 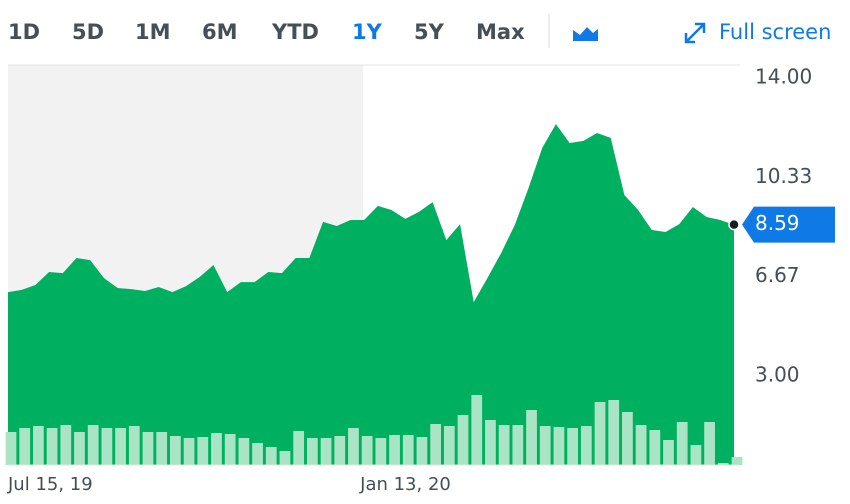 What do you see at coordinates (585, 34) in the screenshot?
I see `chart-type-icon` at bounding box center [585, 34].